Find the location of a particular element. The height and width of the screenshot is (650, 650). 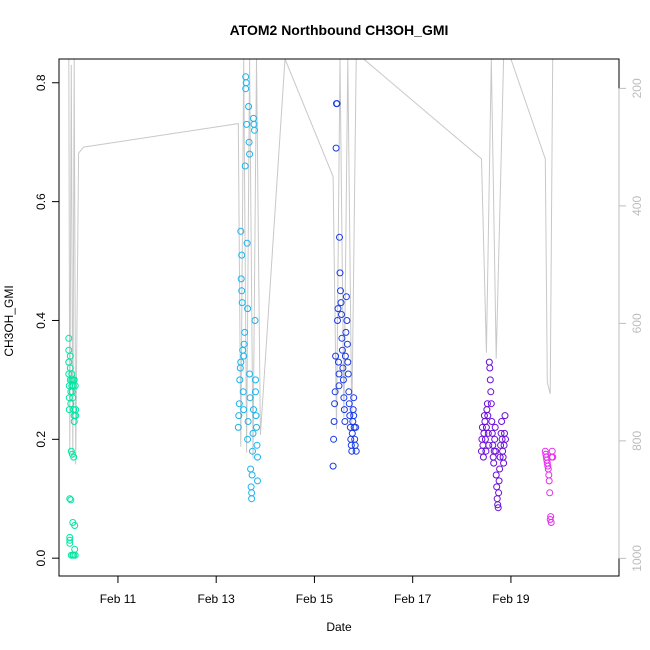

x-tick-label: Feb 11 is located at coordinates (118, 599).